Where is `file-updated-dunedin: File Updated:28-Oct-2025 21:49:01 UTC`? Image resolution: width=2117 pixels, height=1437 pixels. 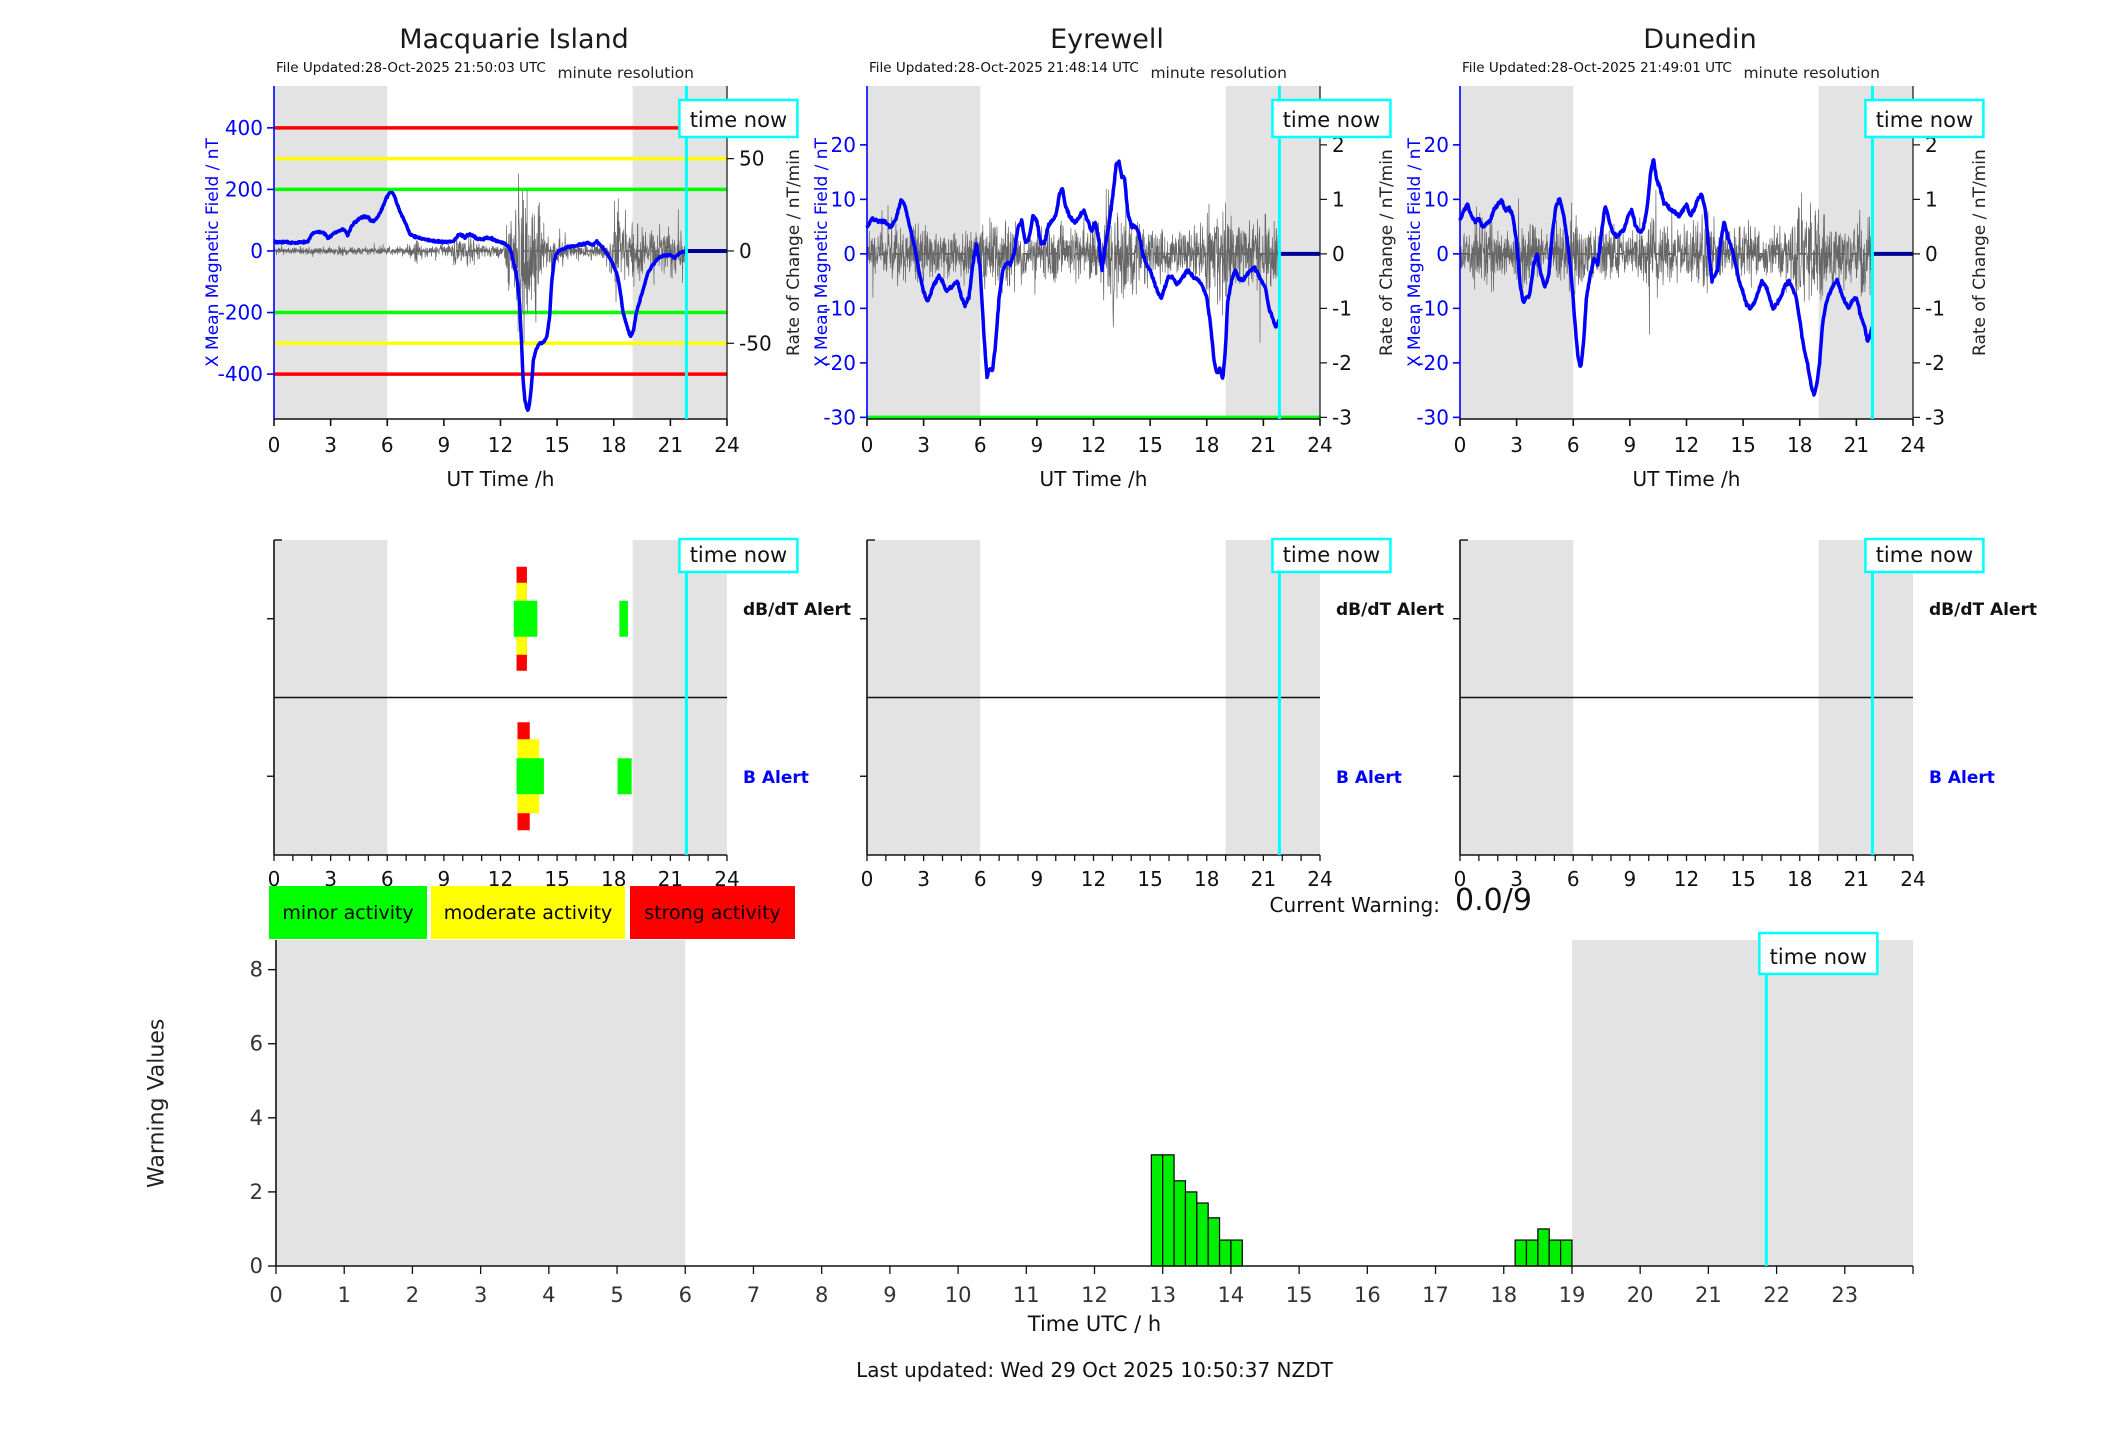 file-updated-dunedin: File Updated:28-Oct-2025 21:49:01 UTC is located at coordinates (1597, 68).